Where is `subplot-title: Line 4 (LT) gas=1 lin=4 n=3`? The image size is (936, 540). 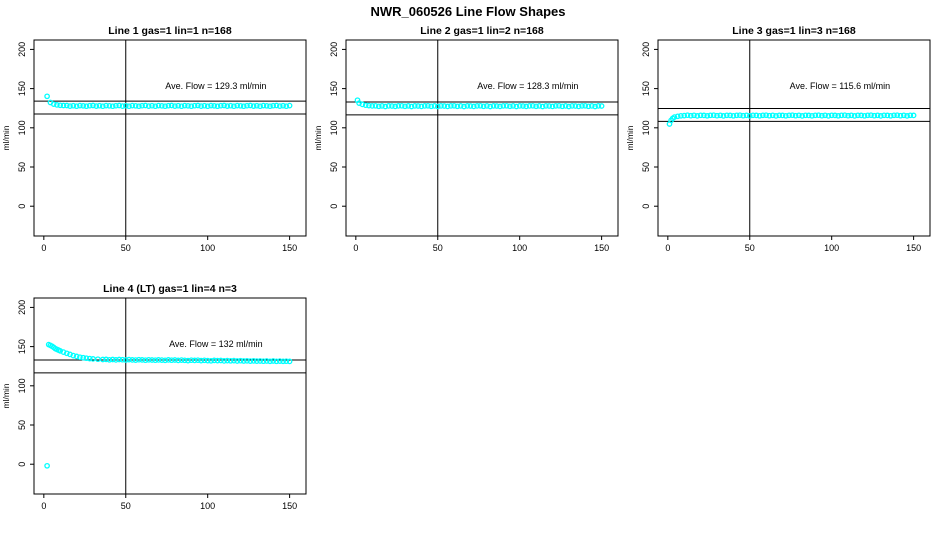 subplot-title: Line 4 (LT) gas=1 lin=4 n=3 is located at coordinates (170, 289).